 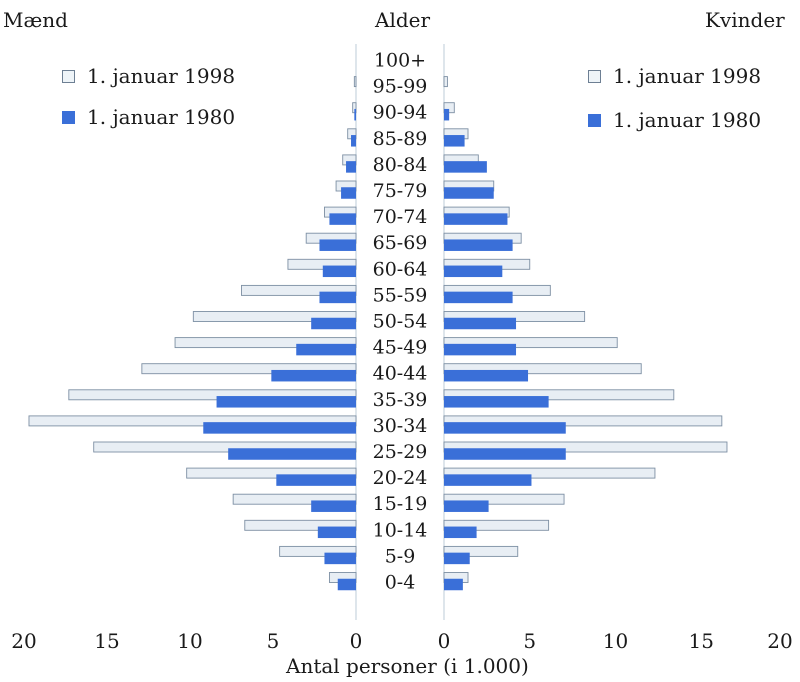 I want to click on age-column, so click(x=400, y=331).